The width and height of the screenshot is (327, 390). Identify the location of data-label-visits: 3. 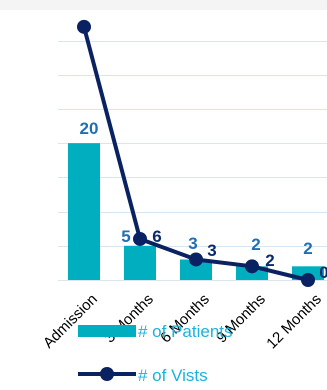
(211, 250).